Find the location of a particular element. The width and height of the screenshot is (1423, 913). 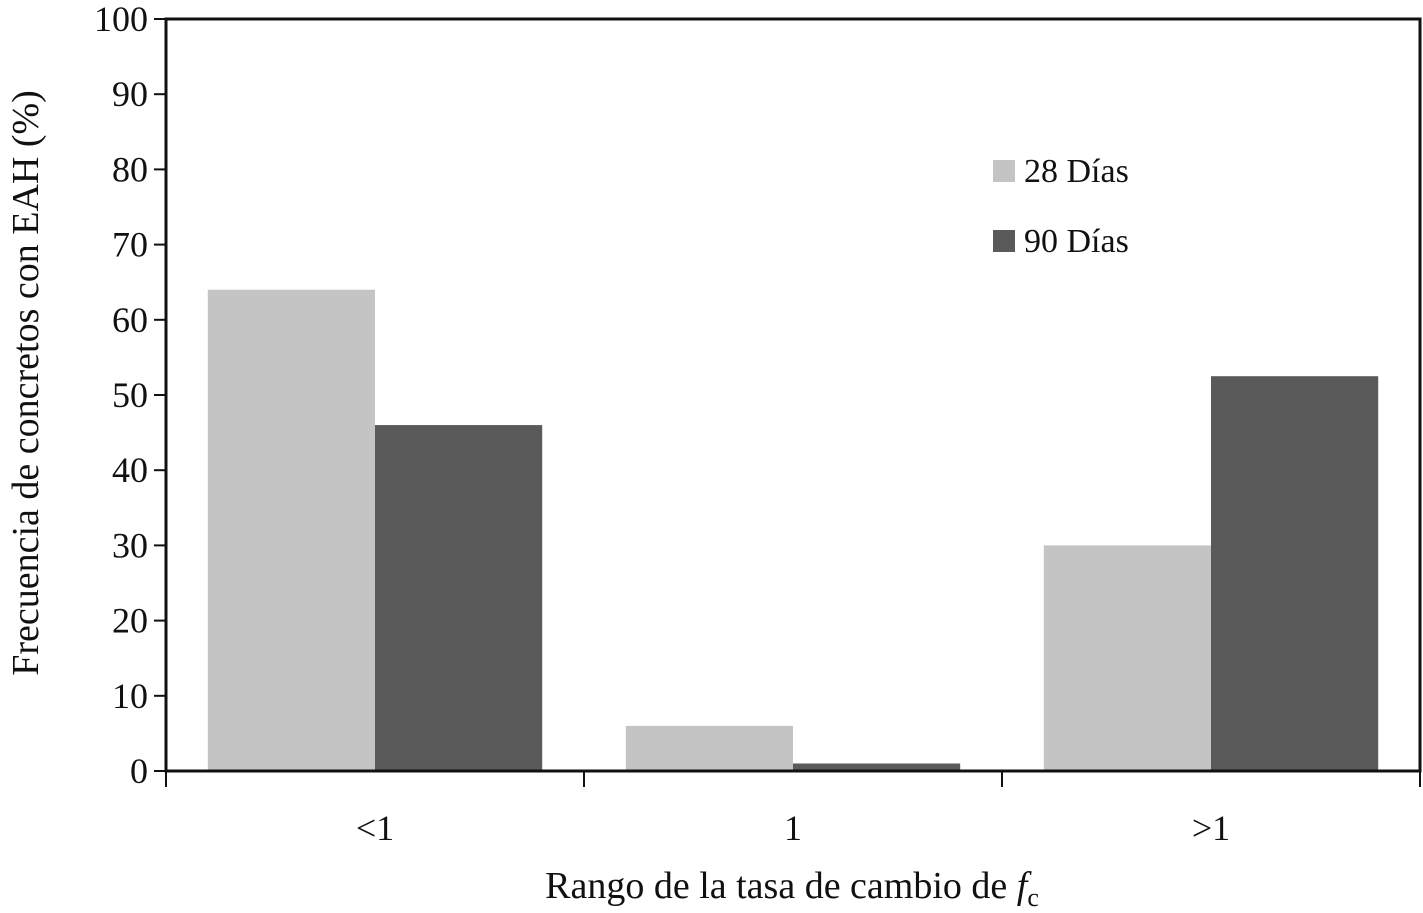

y-axis-ticks: 0 10 20 30 40 50 60 70 80 90 100 is located at coordinates (130, 395).